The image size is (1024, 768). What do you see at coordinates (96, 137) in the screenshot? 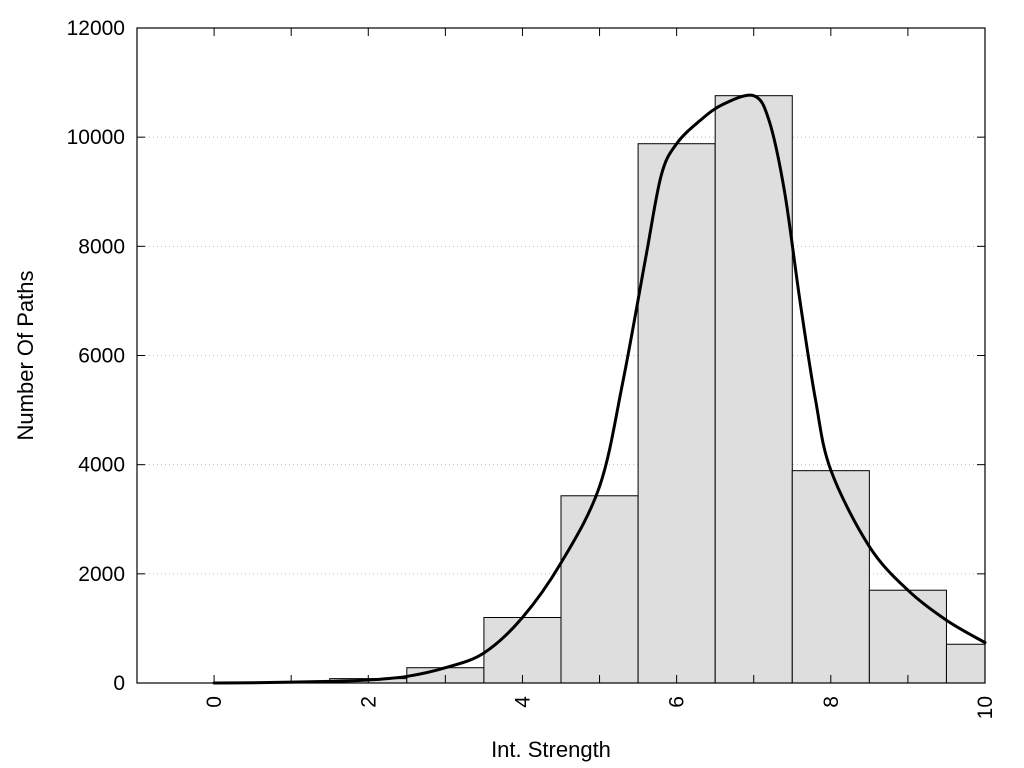
I see `y-tick-label: 10000` at bounding box center [96, 137].